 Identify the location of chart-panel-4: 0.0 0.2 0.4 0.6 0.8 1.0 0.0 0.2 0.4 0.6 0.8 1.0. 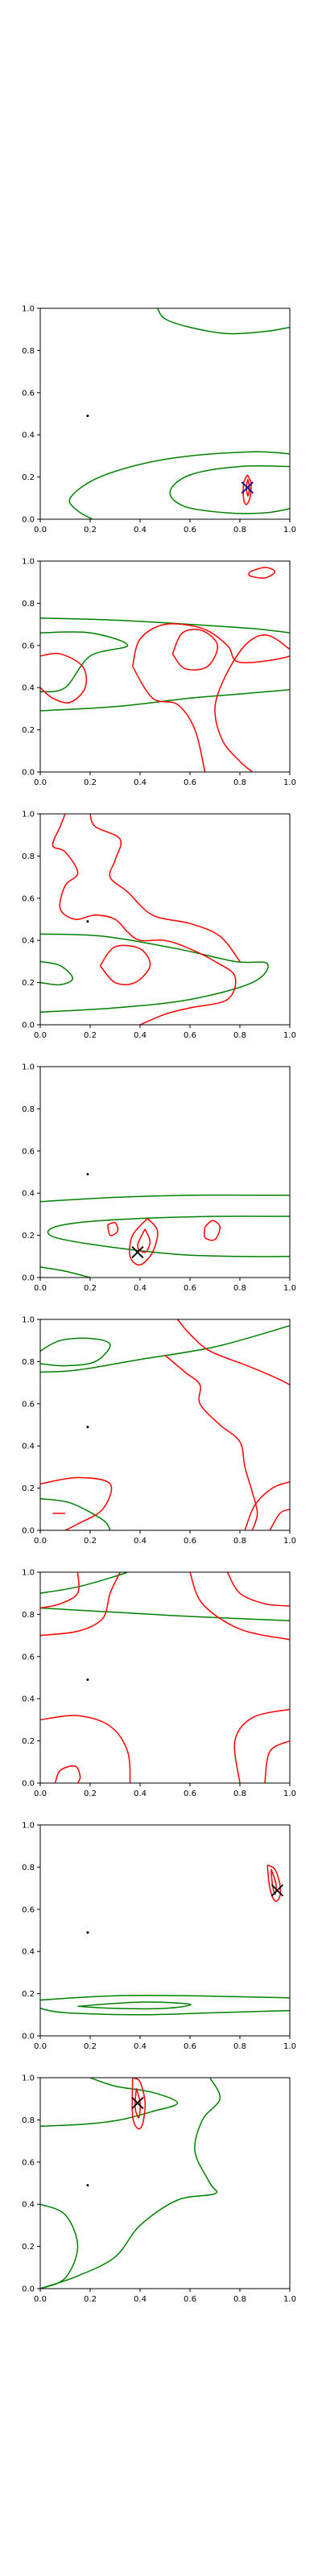
(159, 1178).